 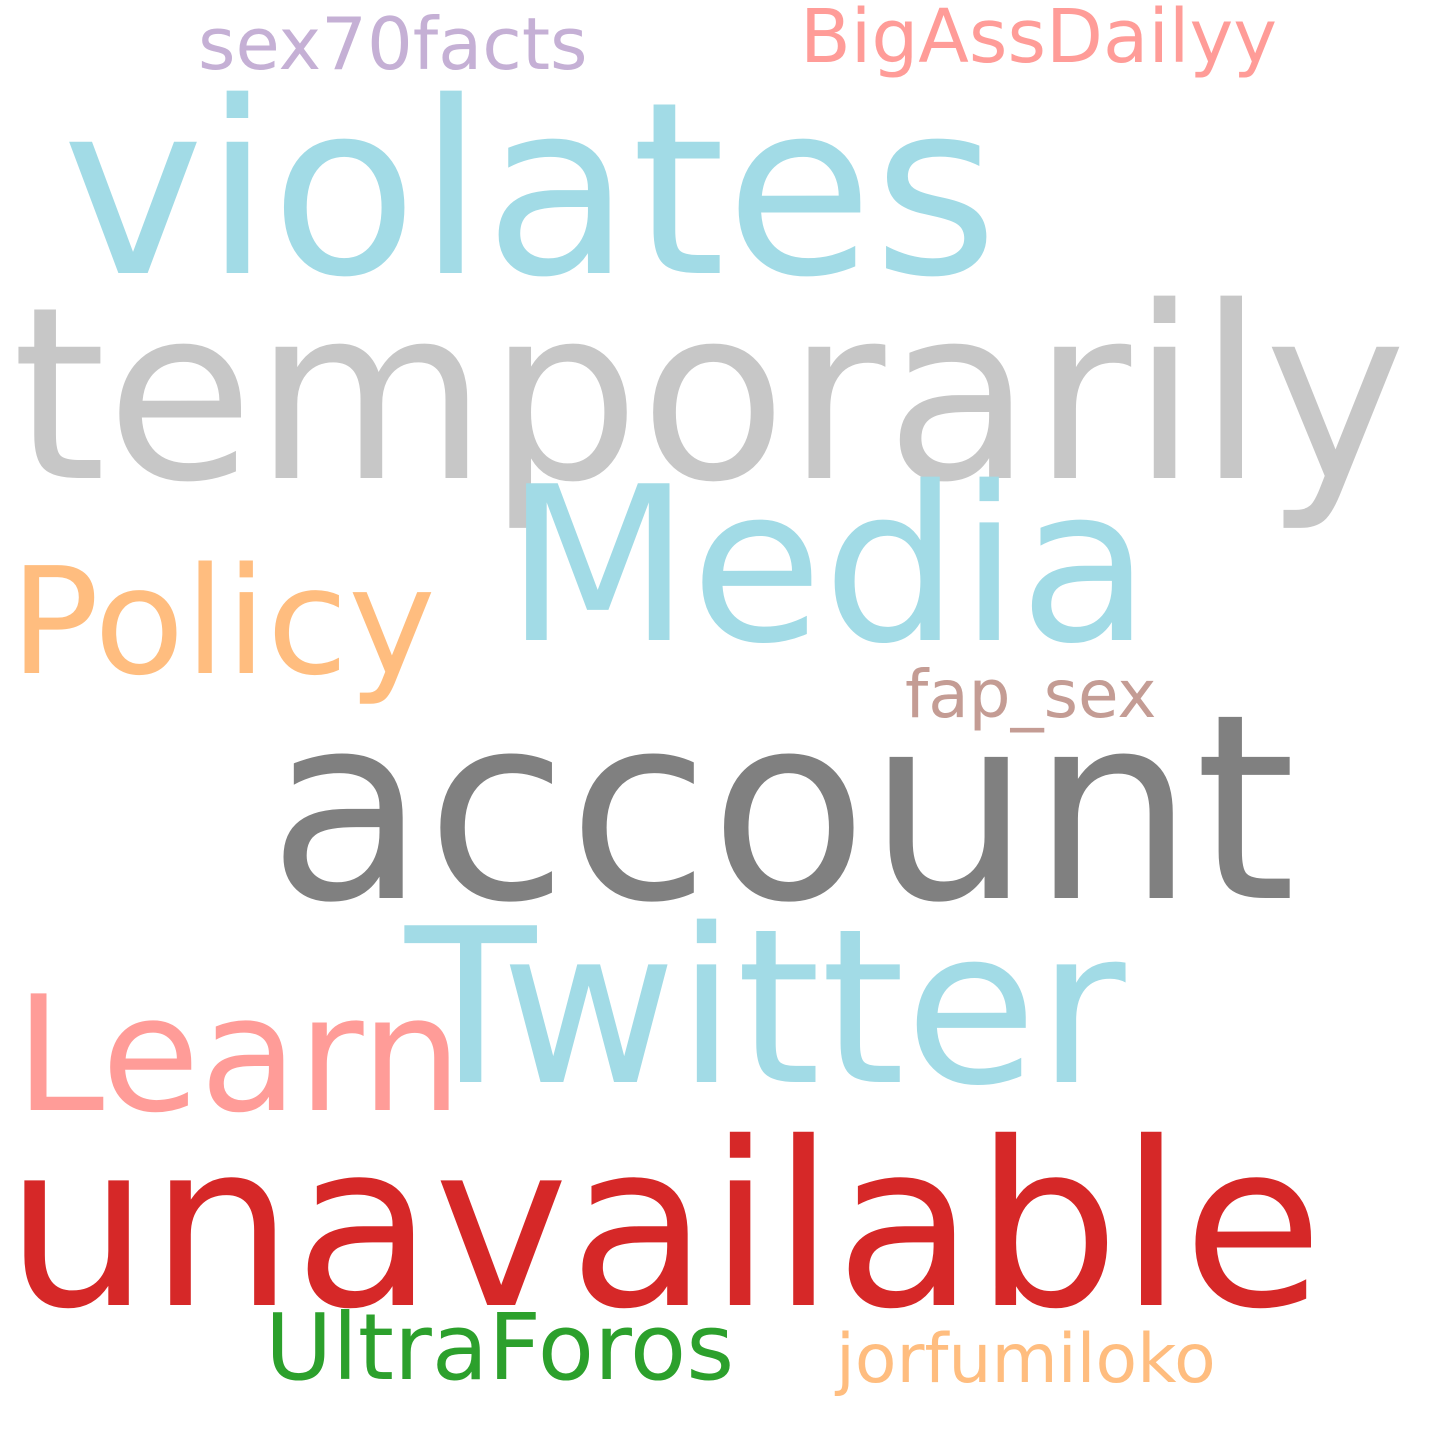 I want to click on word-bigassdailyy: BigAssDailyy, so click(x=1039, y=40).